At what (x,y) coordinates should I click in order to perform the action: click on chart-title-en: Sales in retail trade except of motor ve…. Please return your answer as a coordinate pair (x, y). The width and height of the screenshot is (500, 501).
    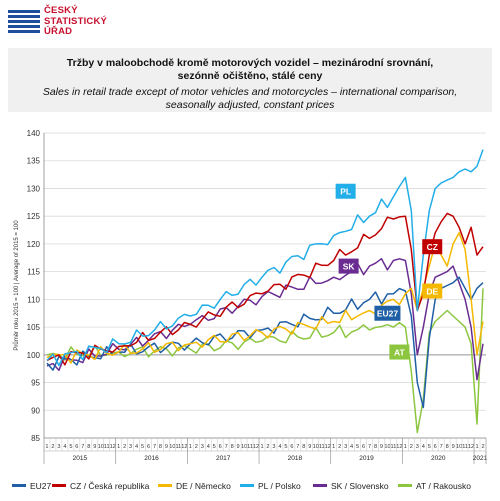
    Looking at the image, I should click on (250, 98).